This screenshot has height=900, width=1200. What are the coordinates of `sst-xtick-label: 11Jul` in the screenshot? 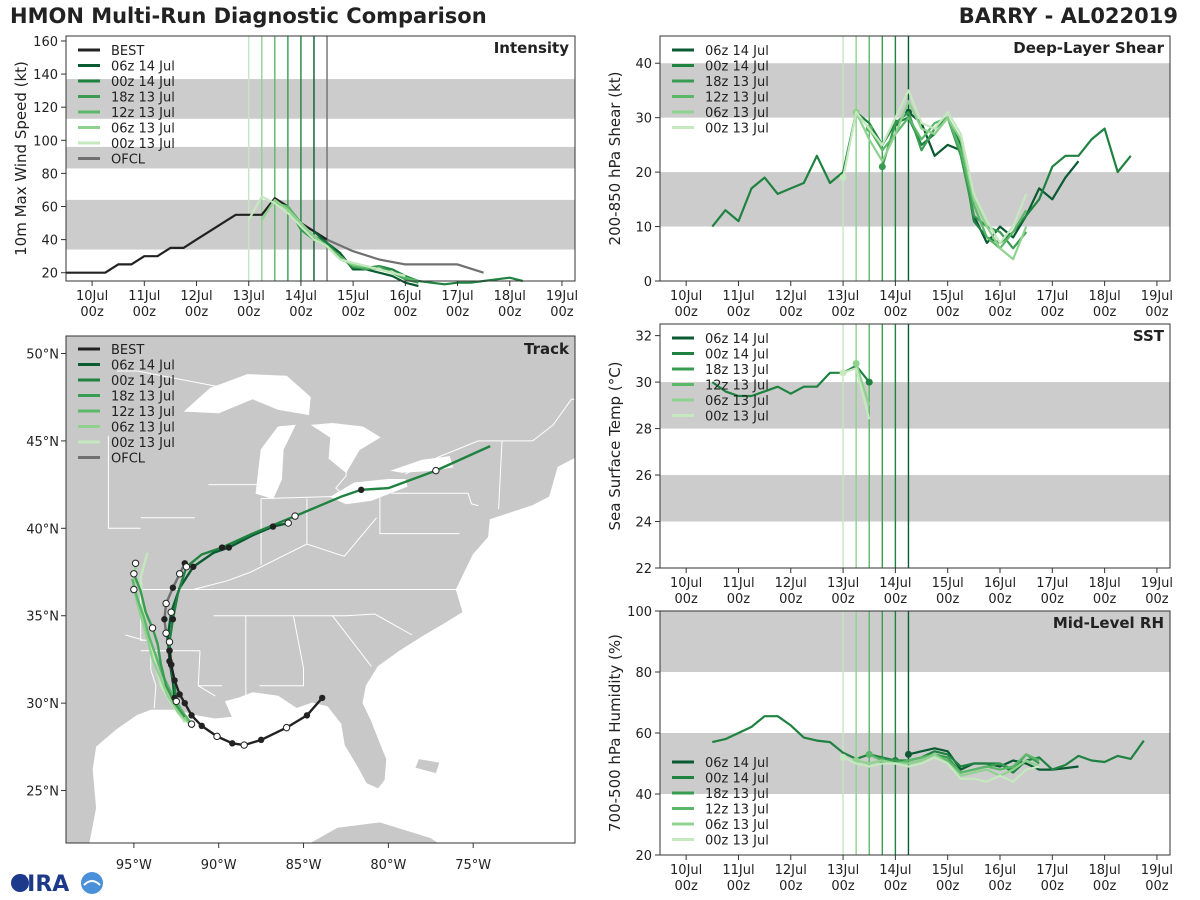 It's located at (738, 583).